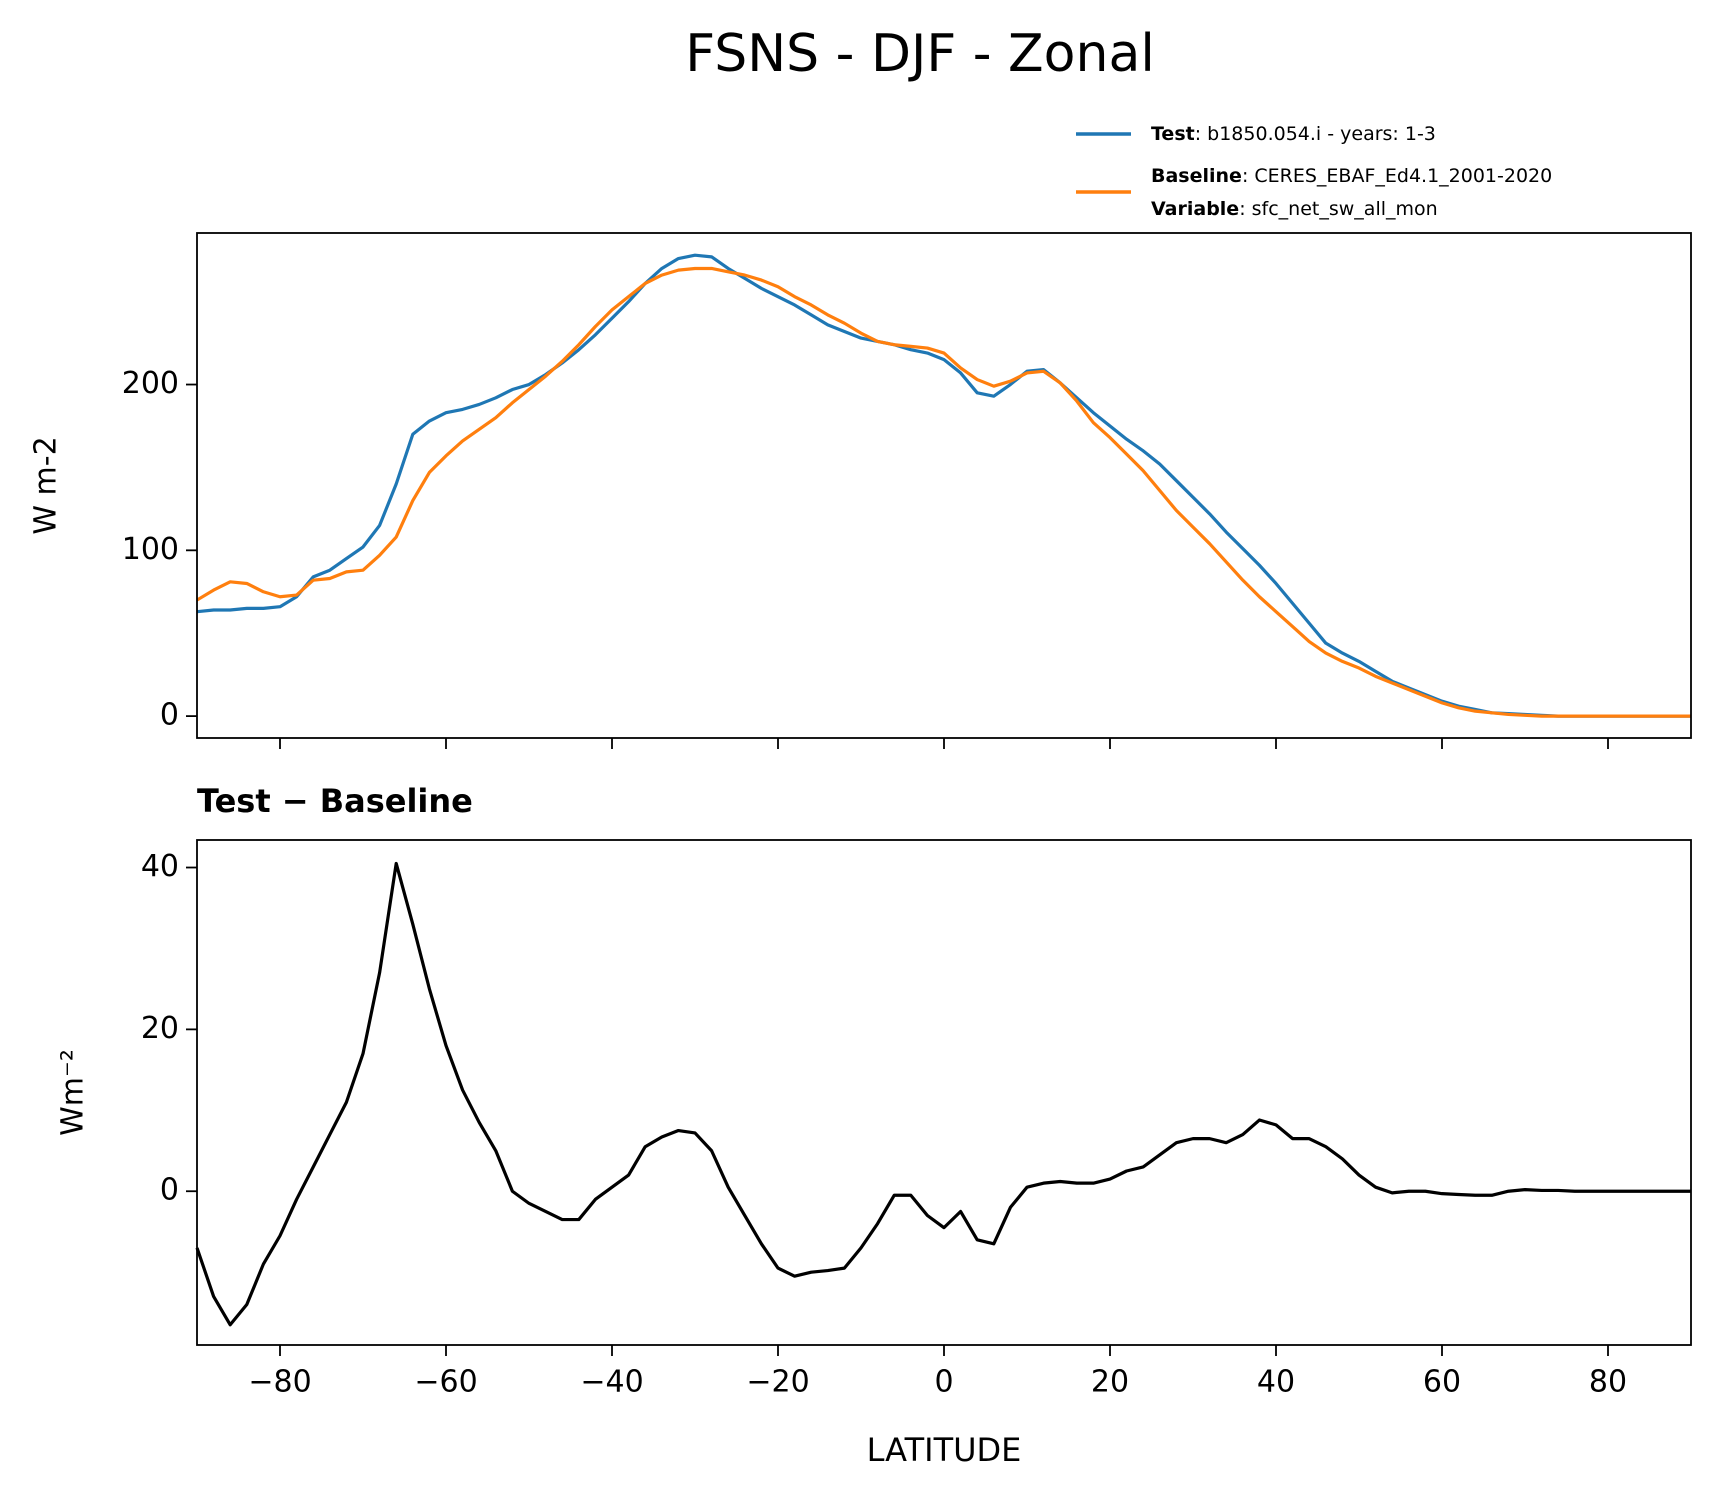 This screenshot has height=1496, width=1713. Describe the element at coordinates (160, 866) in the screenshot. I see `y-tick-label: 40` at that location.